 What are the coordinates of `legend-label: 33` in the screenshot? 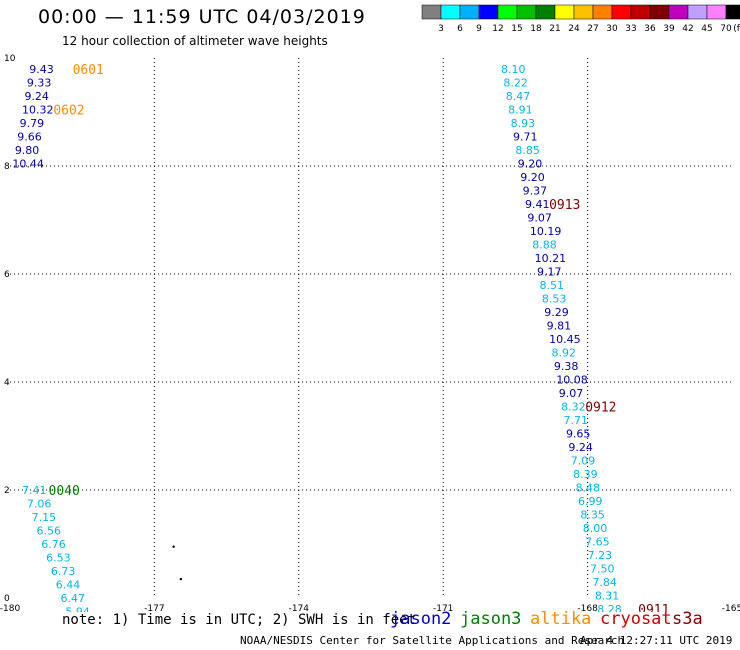 It's located at (630, 29).